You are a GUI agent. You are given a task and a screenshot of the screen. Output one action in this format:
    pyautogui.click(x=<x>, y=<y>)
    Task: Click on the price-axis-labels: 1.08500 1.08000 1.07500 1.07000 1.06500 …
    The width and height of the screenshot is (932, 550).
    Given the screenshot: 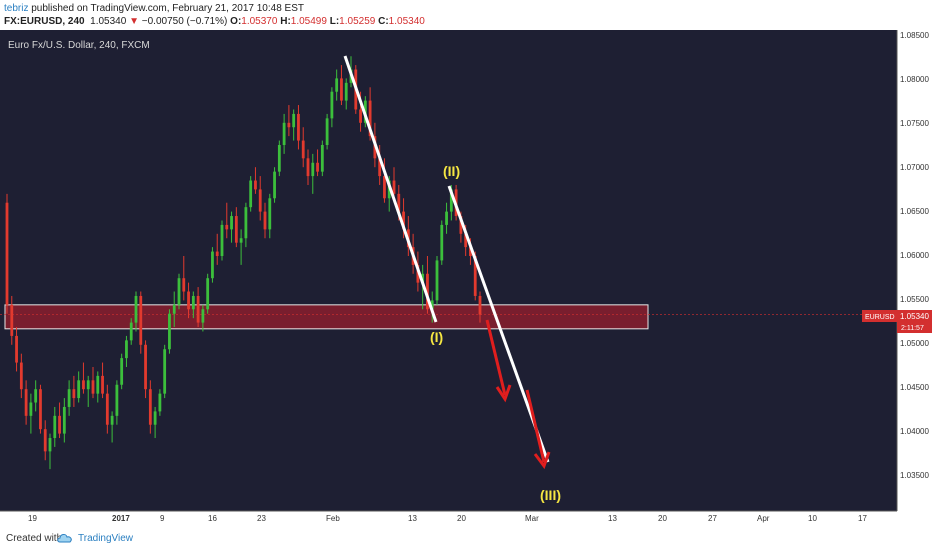 What is the action you would take?
    pyautogui.click(x=914, y=255)
    